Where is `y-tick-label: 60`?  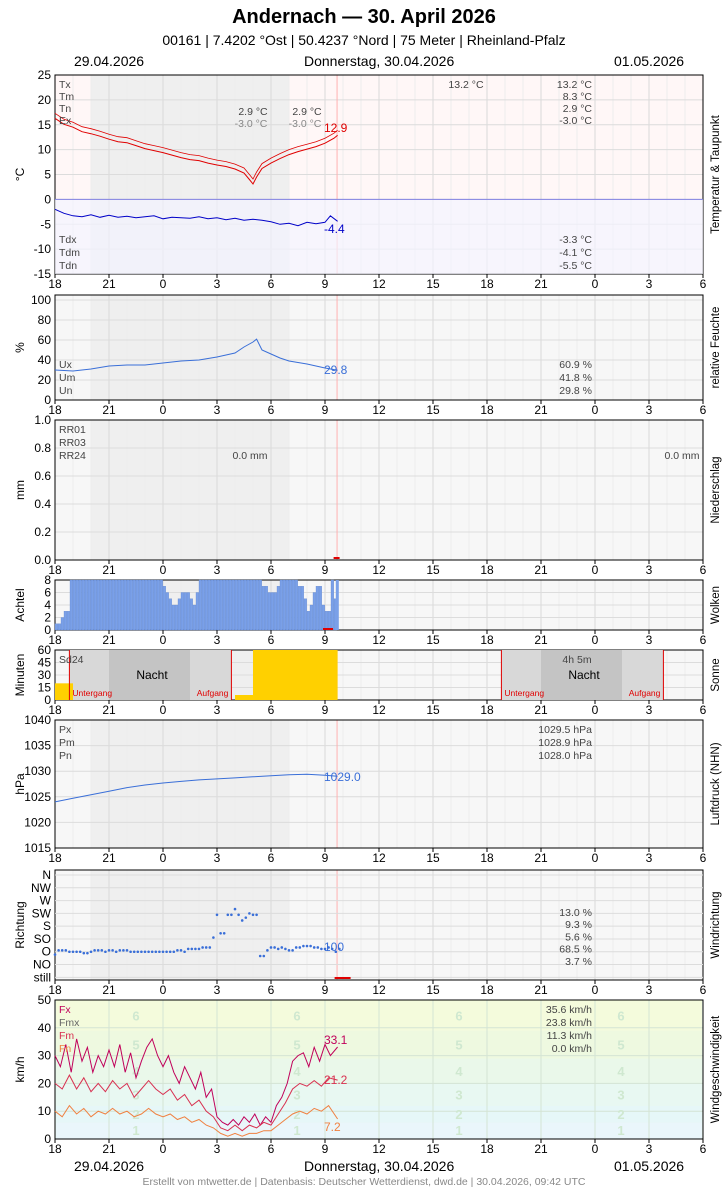 y-tick-label: 60 is located at coordinates (45, 340).